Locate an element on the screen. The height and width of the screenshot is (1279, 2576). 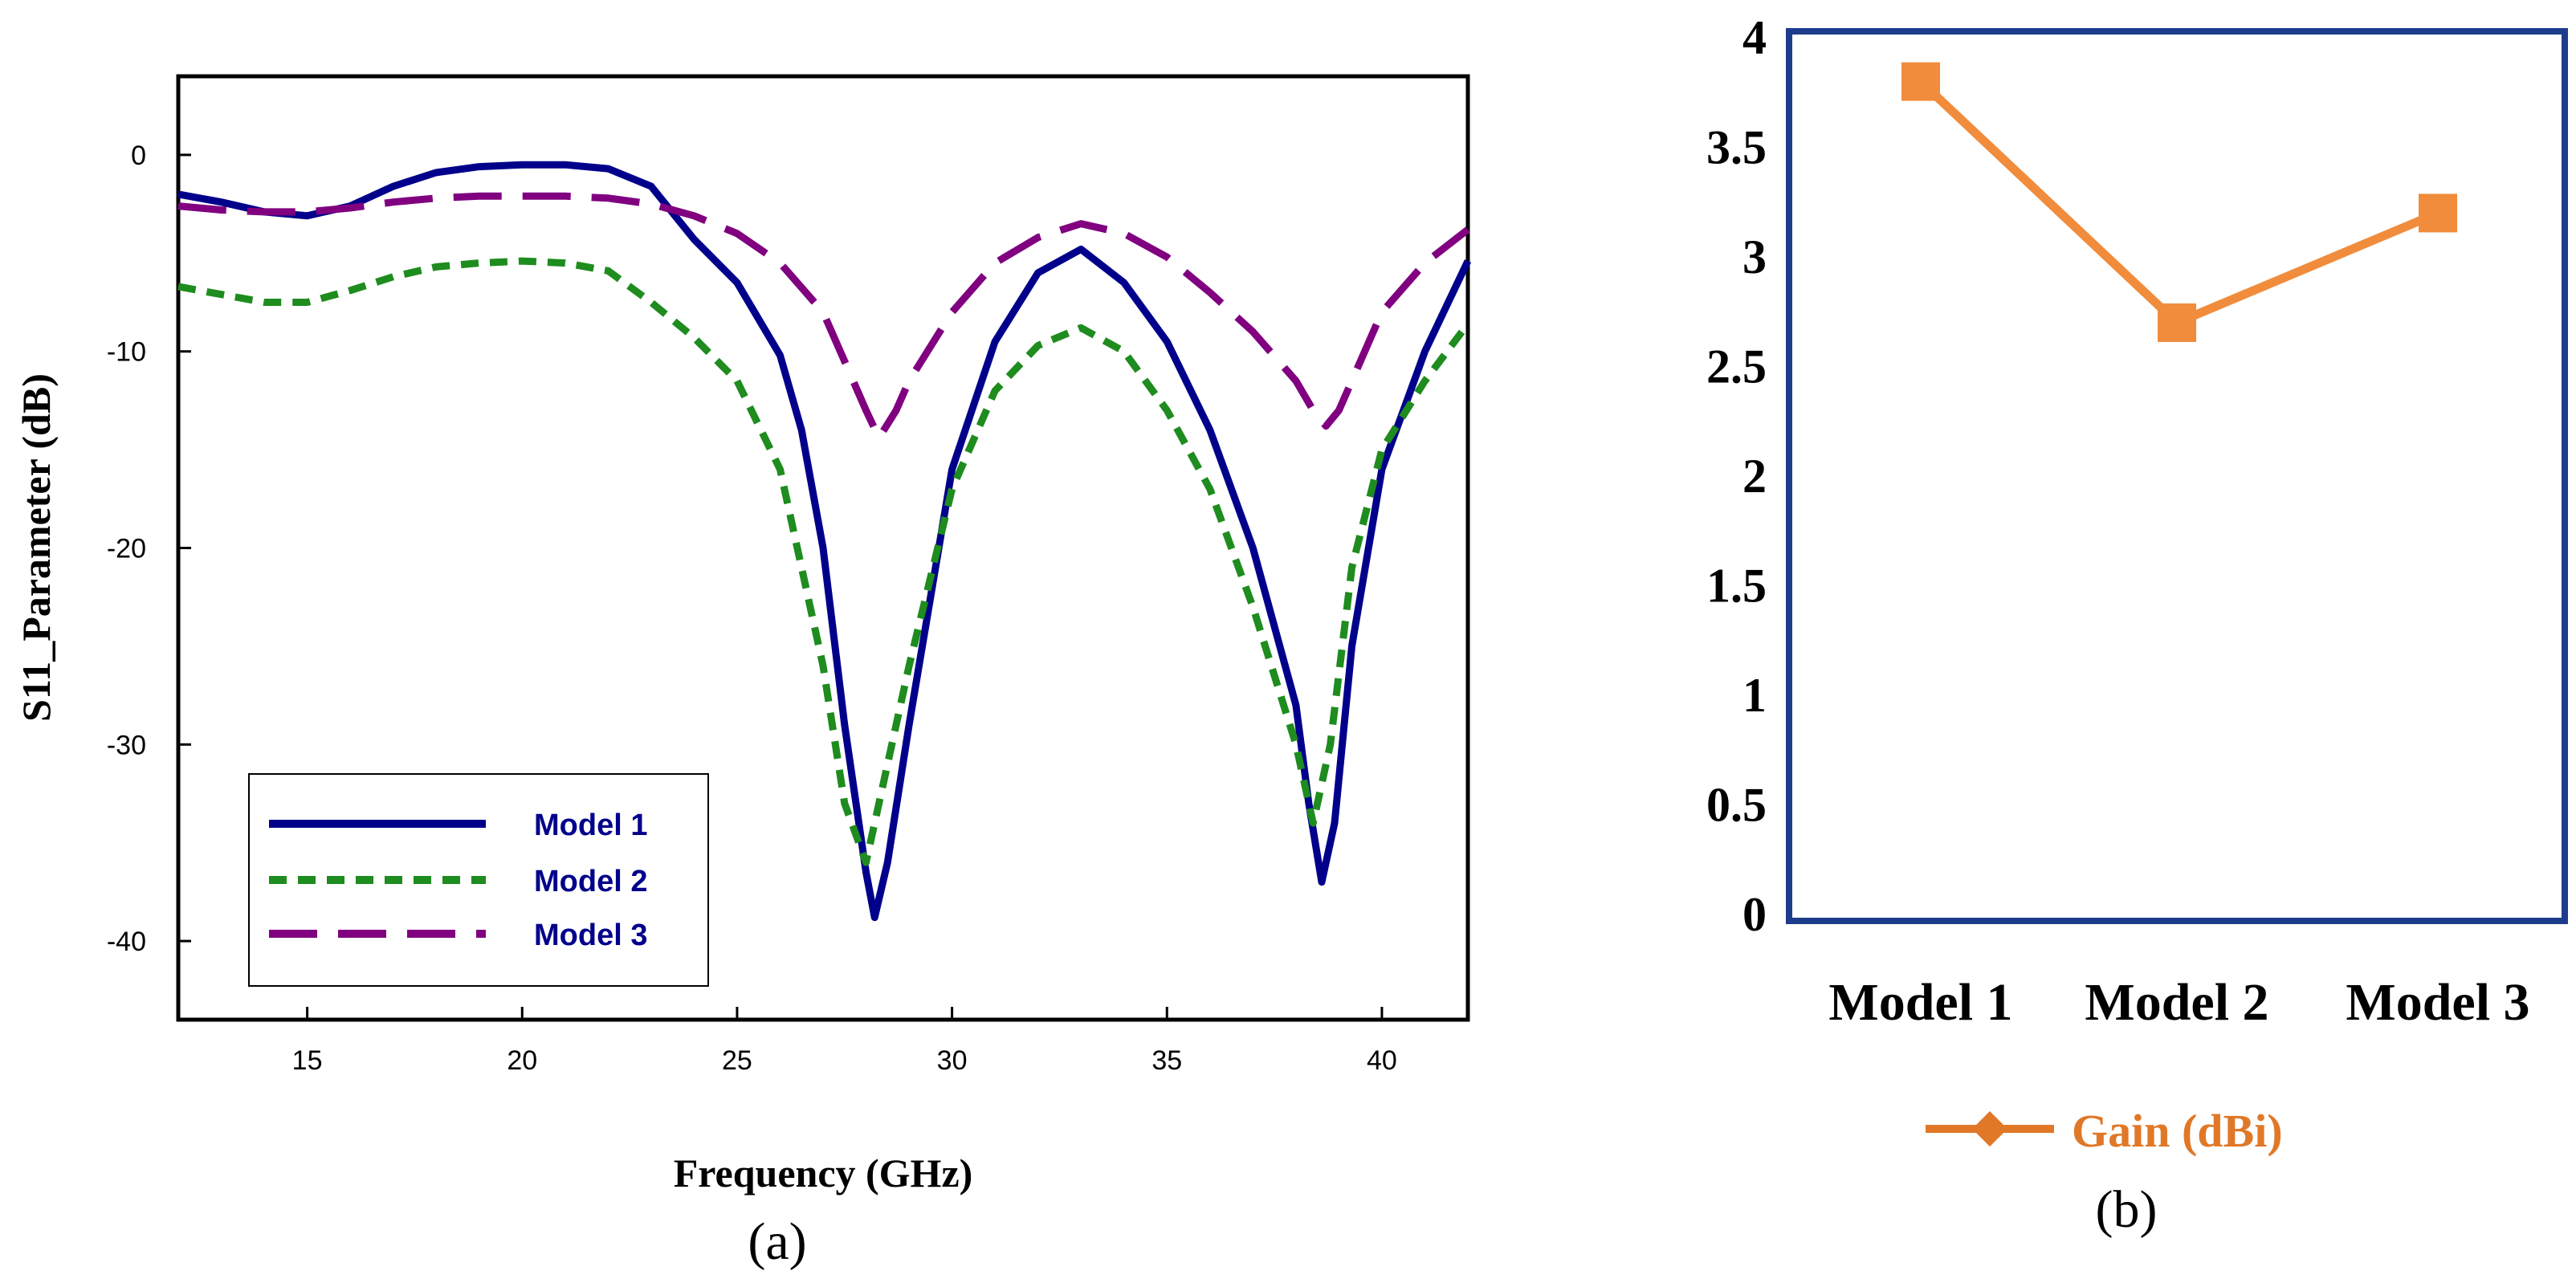
gain-series is located at coordinates (2179, 202).